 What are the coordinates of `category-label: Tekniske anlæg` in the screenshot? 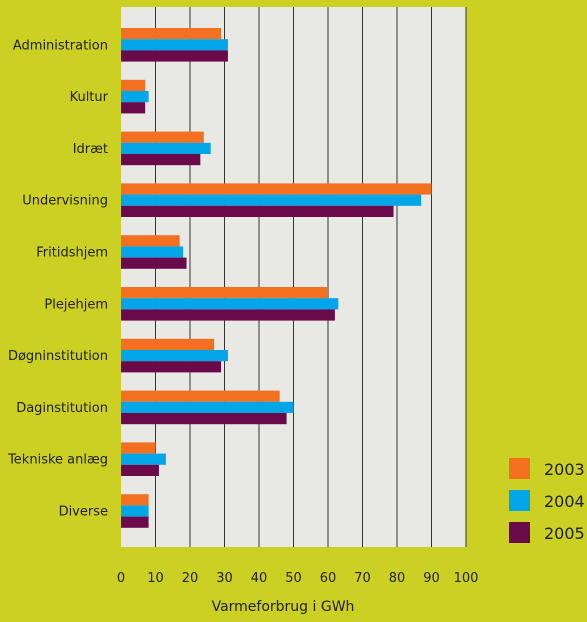 It's located at (57, 460).